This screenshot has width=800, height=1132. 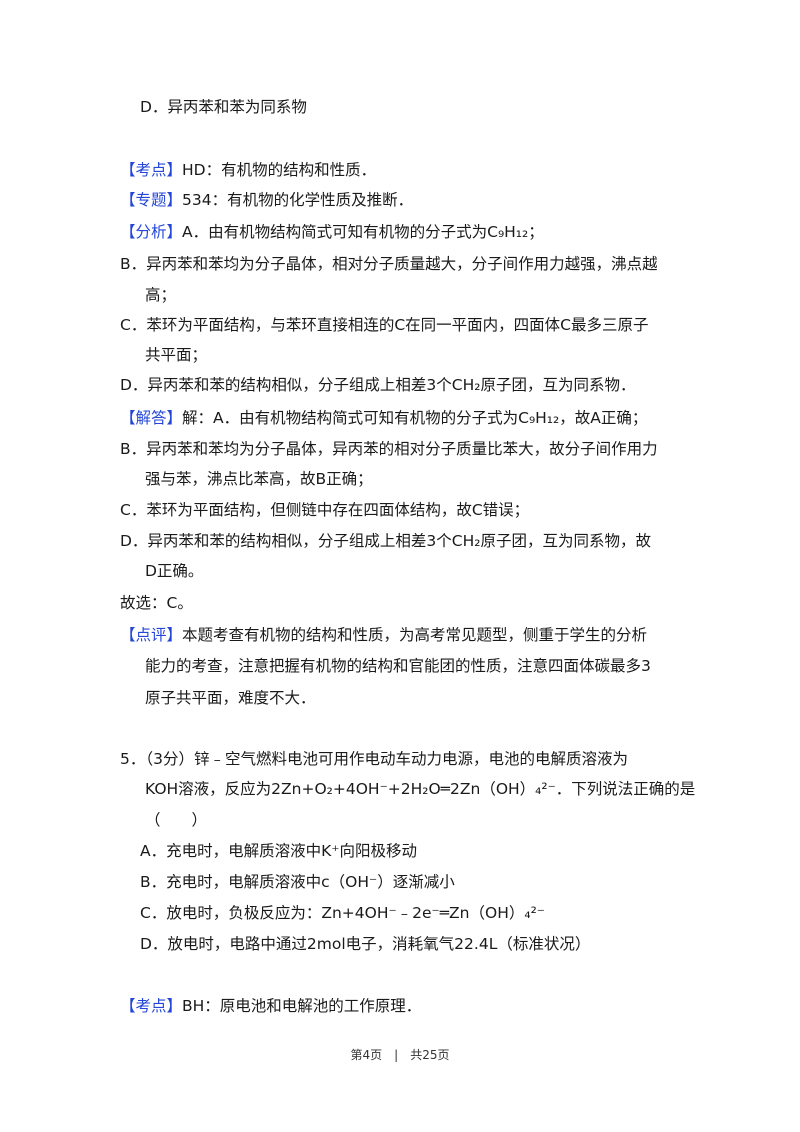 I want to click on q5-stem-1: 5．（3分）锌﹣空气燃料电池可用作电动车动力电源，电池的电解质溶液为, so click(x=374, y=759).